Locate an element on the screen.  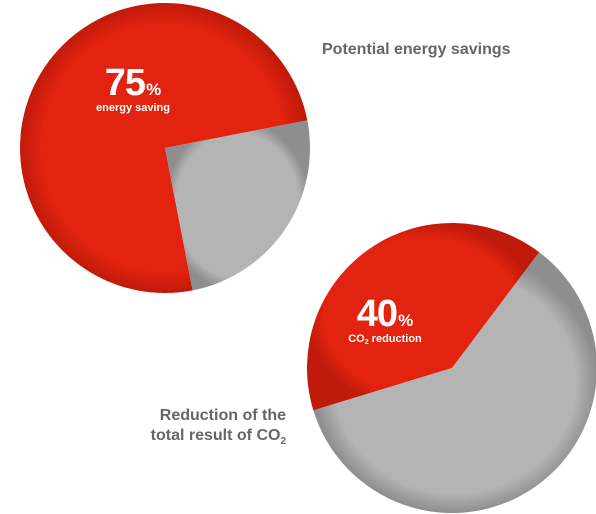
pie2-caption-line1: Reduction of the is located at coordinates (222, 415).